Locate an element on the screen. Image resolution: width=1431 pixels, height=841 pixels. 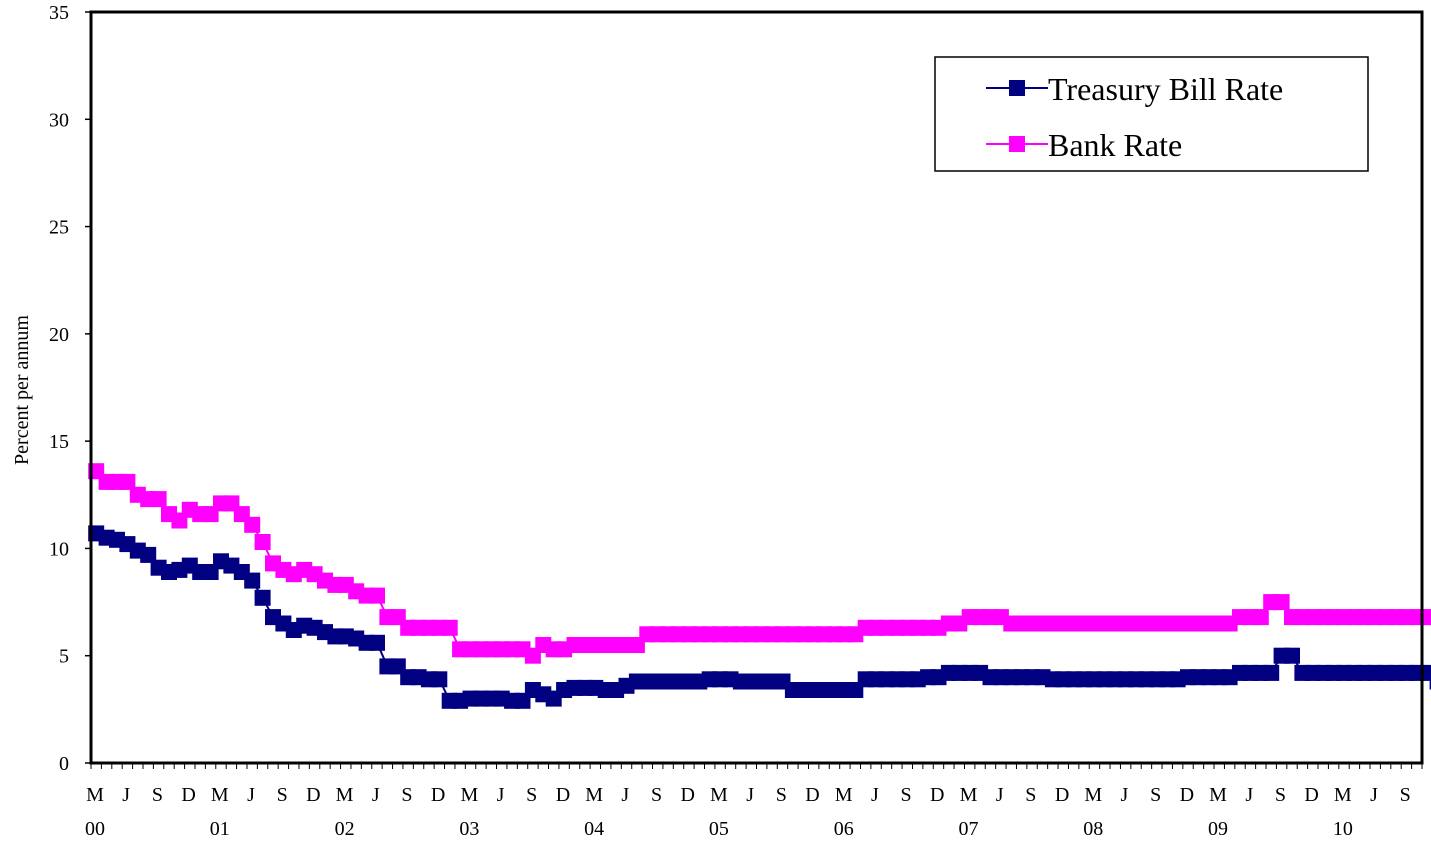
legend-marker-bank-rate is located at coordinates (1017, 144).